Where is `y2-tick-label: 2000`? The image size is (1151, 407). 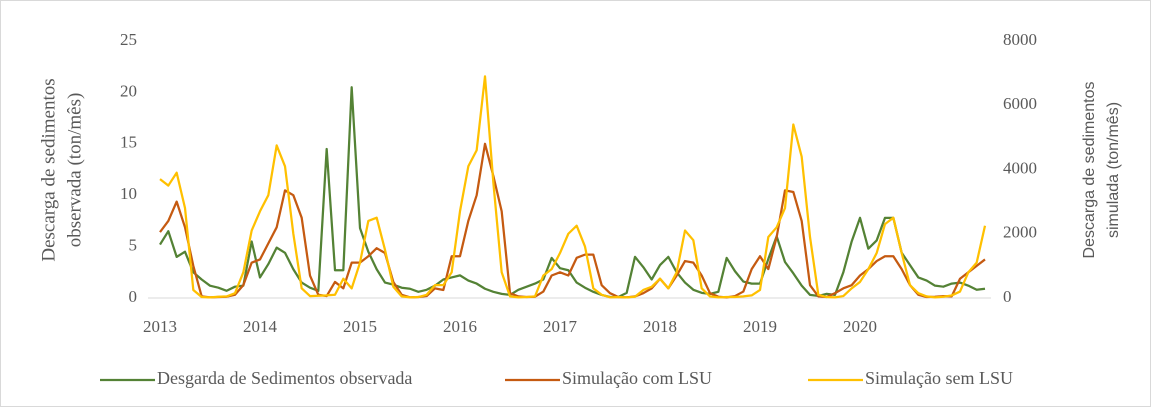 y2-tick-label: 2000 is located at coordinates (1020, 232).